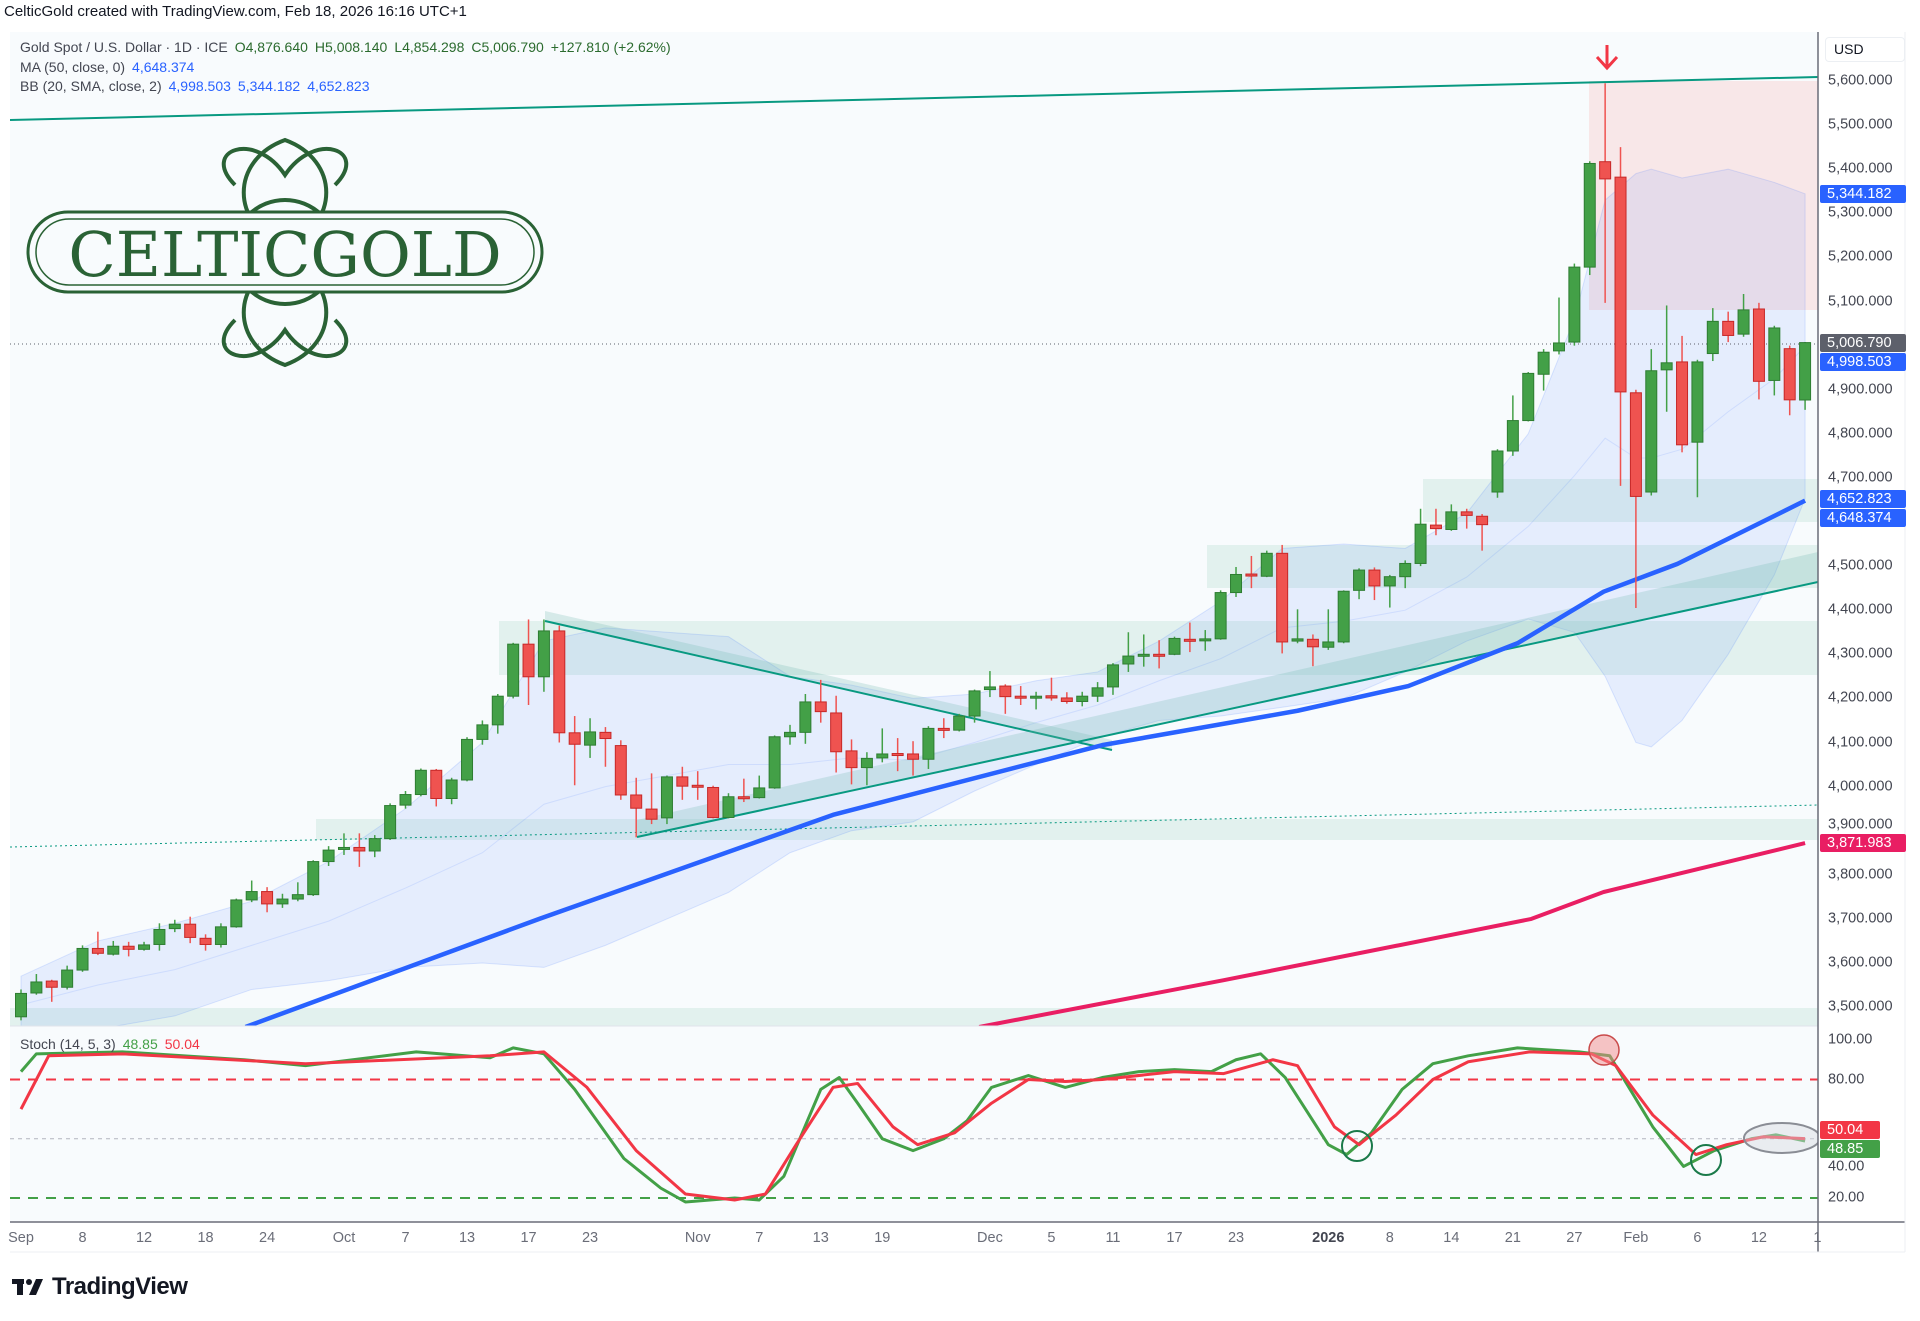 This screenshot has height=1321, width=1920. Describe the element at coordinates (100, 1287) in the screenshot. I see `tradingview-logo: TradingView` at that location.